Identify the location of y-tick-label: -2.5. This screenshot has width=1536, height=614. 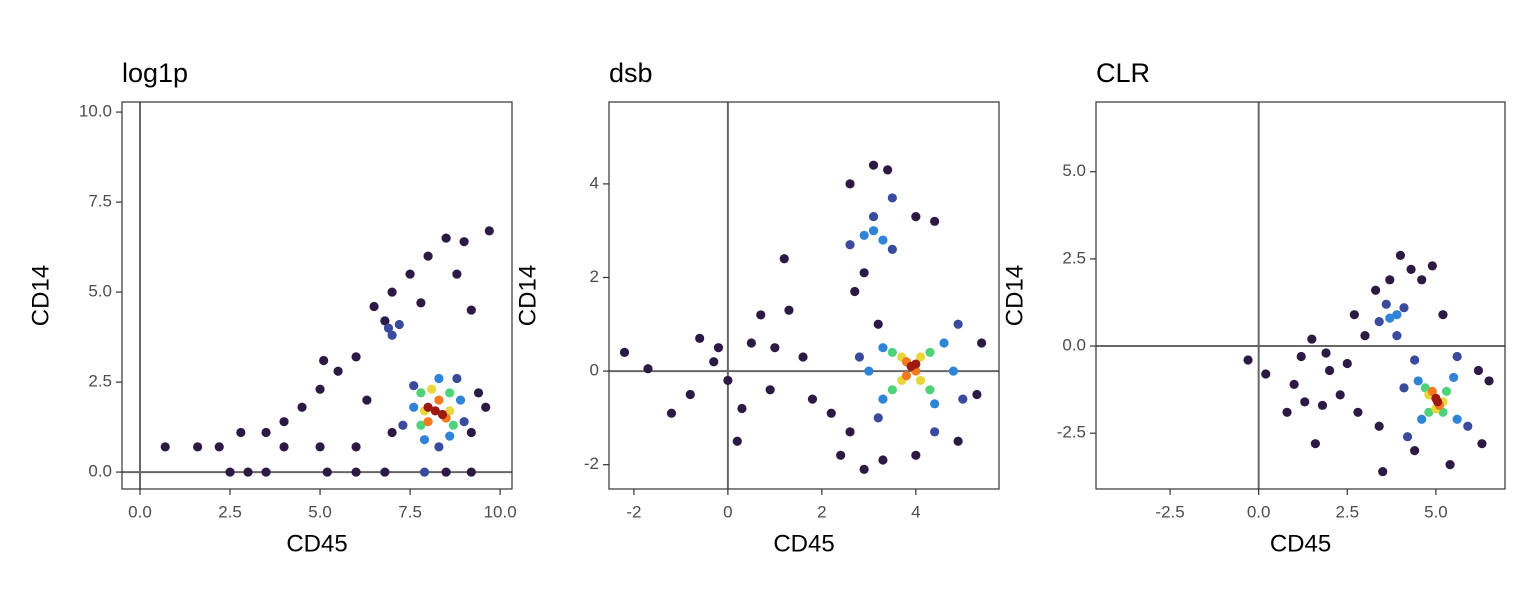
(1071, 432).